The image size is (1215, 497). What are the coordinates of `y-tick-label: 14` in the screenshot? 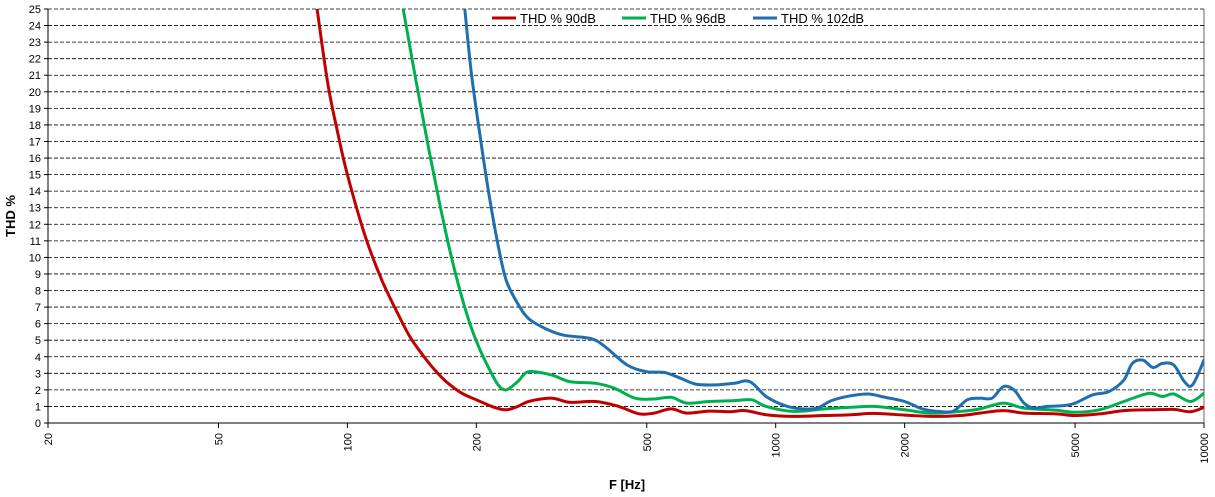 It's located at (35, 192).